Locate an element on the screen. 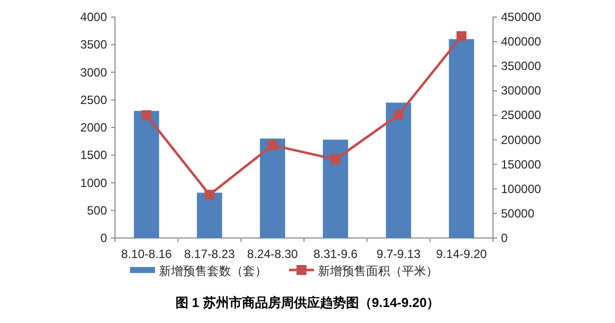  y2-tick-label: 400000 is located at coordinates (521, 41).